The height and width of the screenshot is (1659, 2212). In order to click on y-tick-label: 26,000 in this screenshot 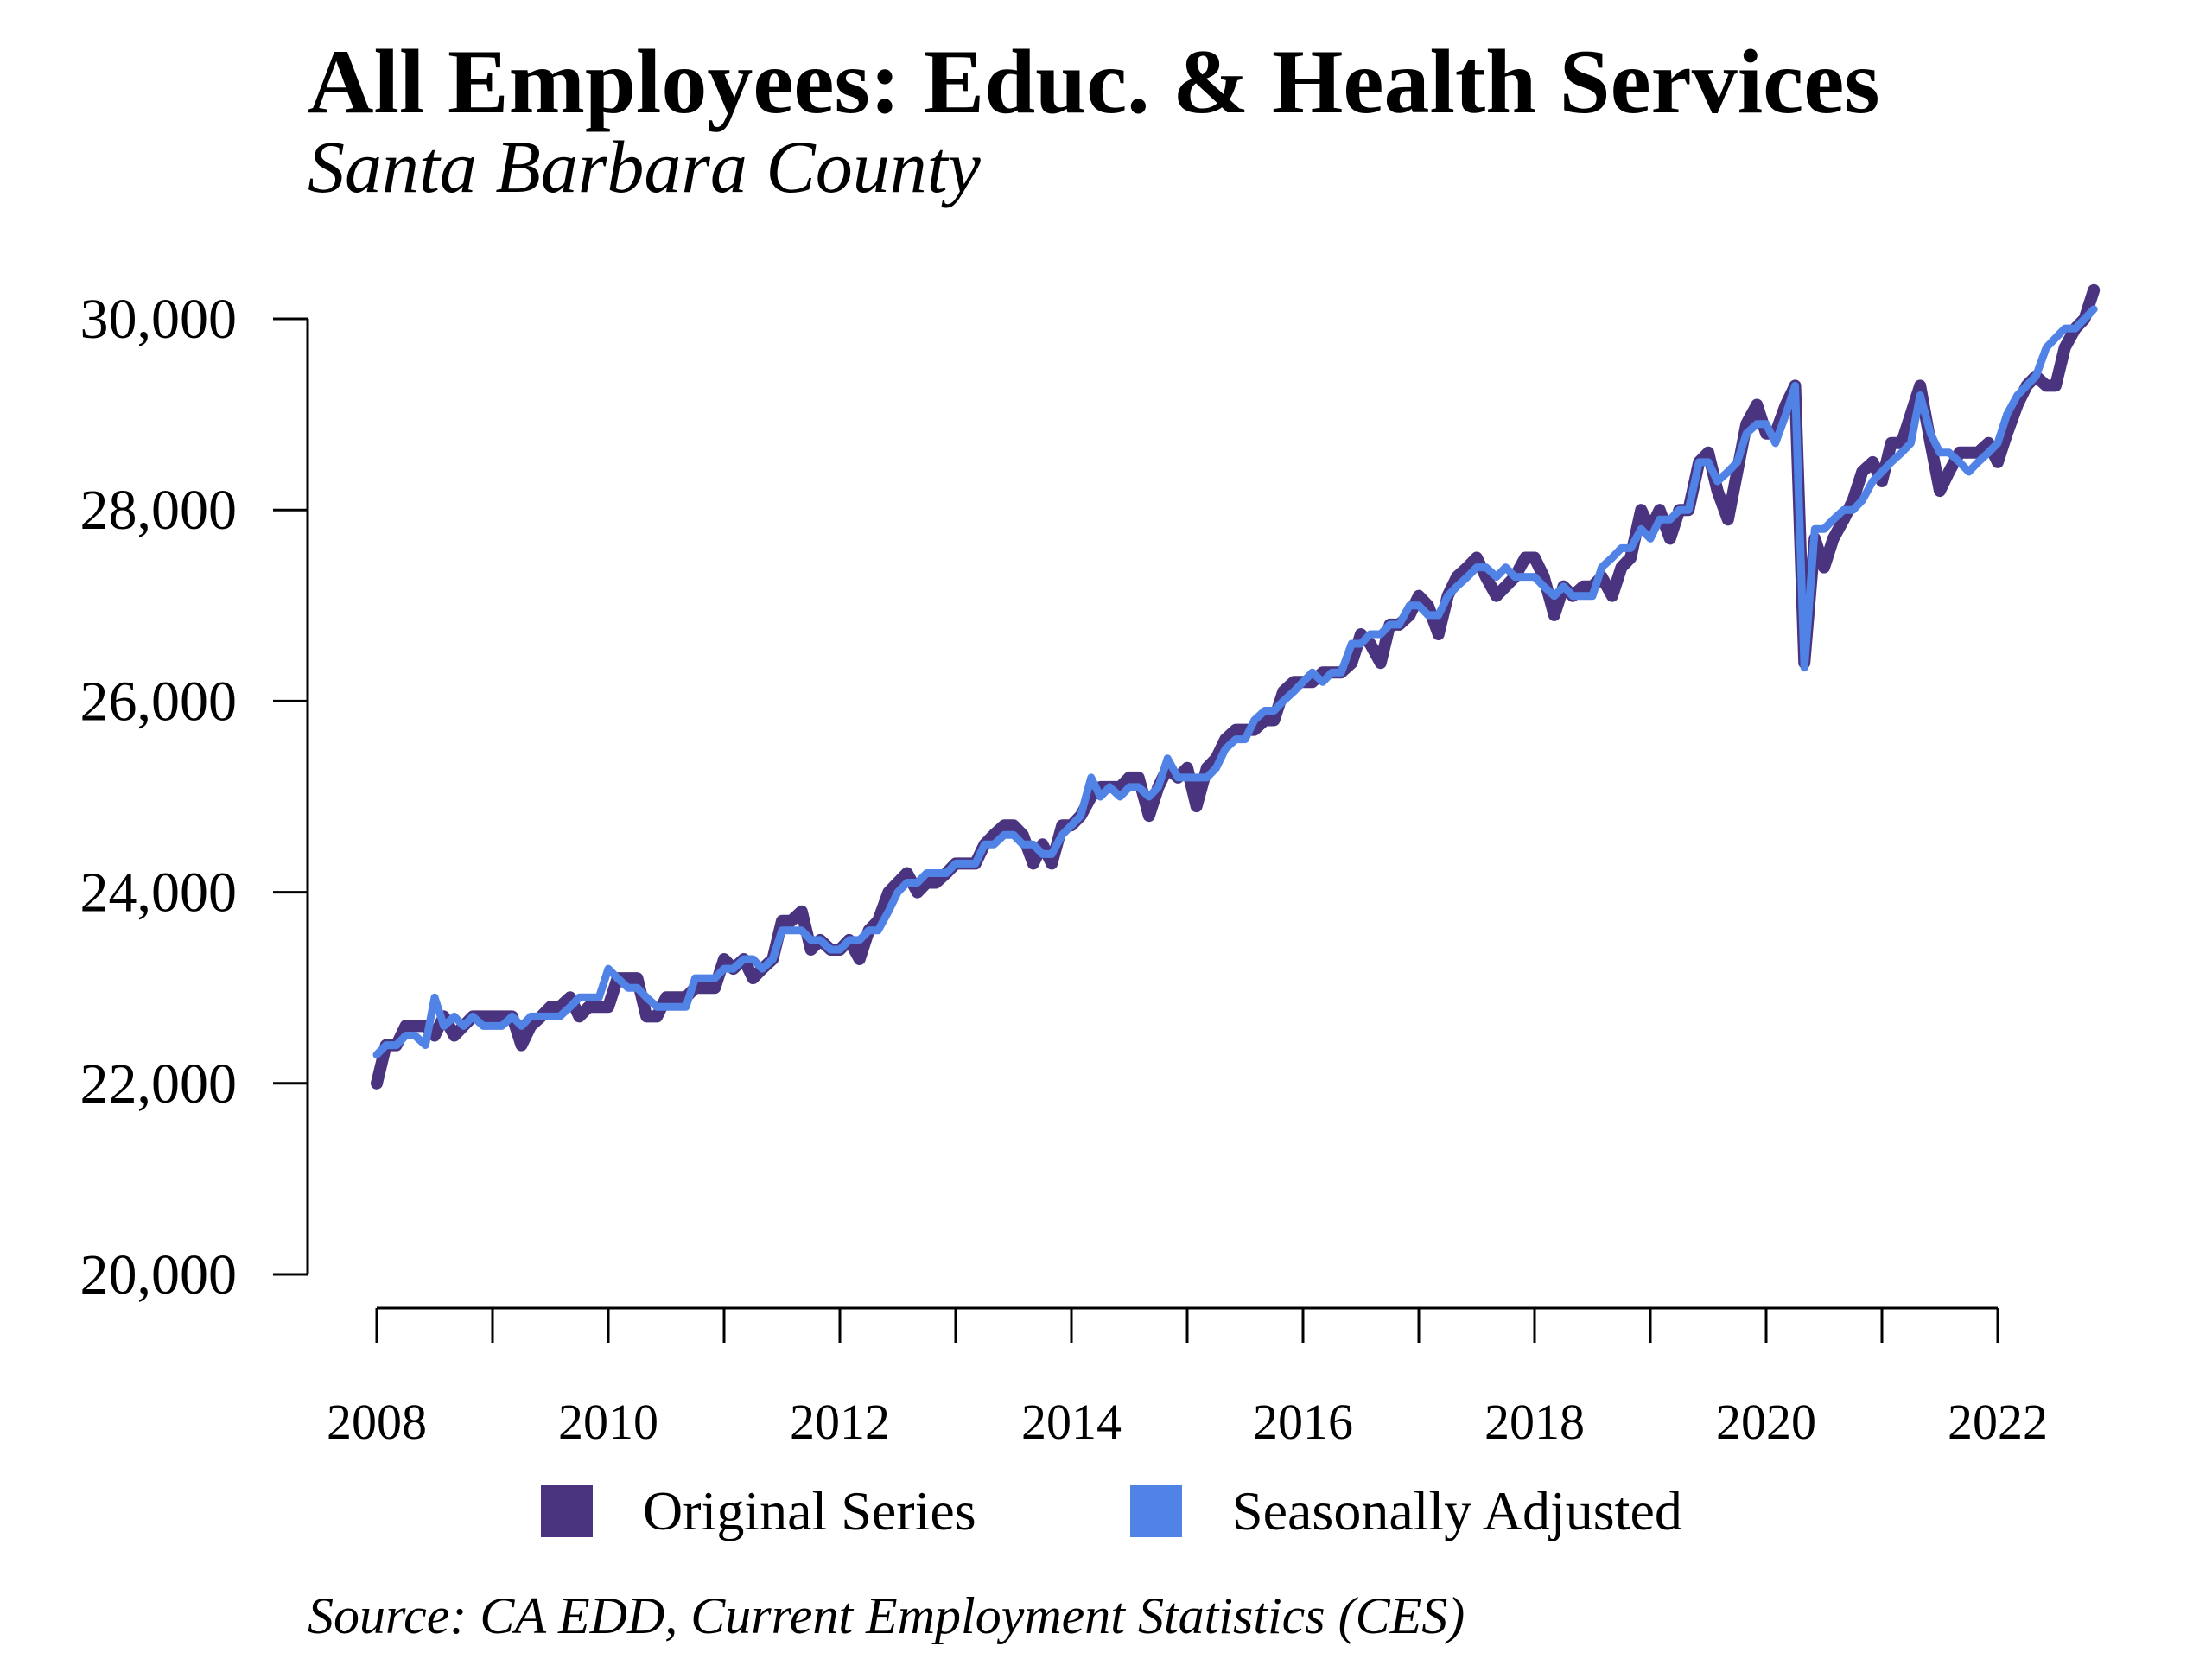, I will do `click(159, 701)`.